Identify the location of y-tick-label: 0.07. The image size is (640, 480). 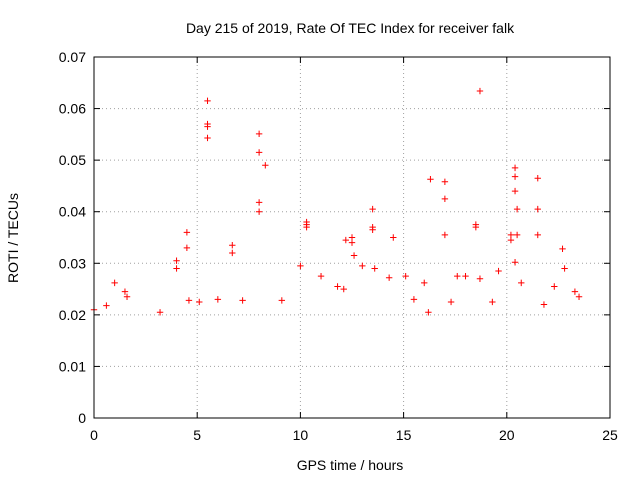
(72, 57).